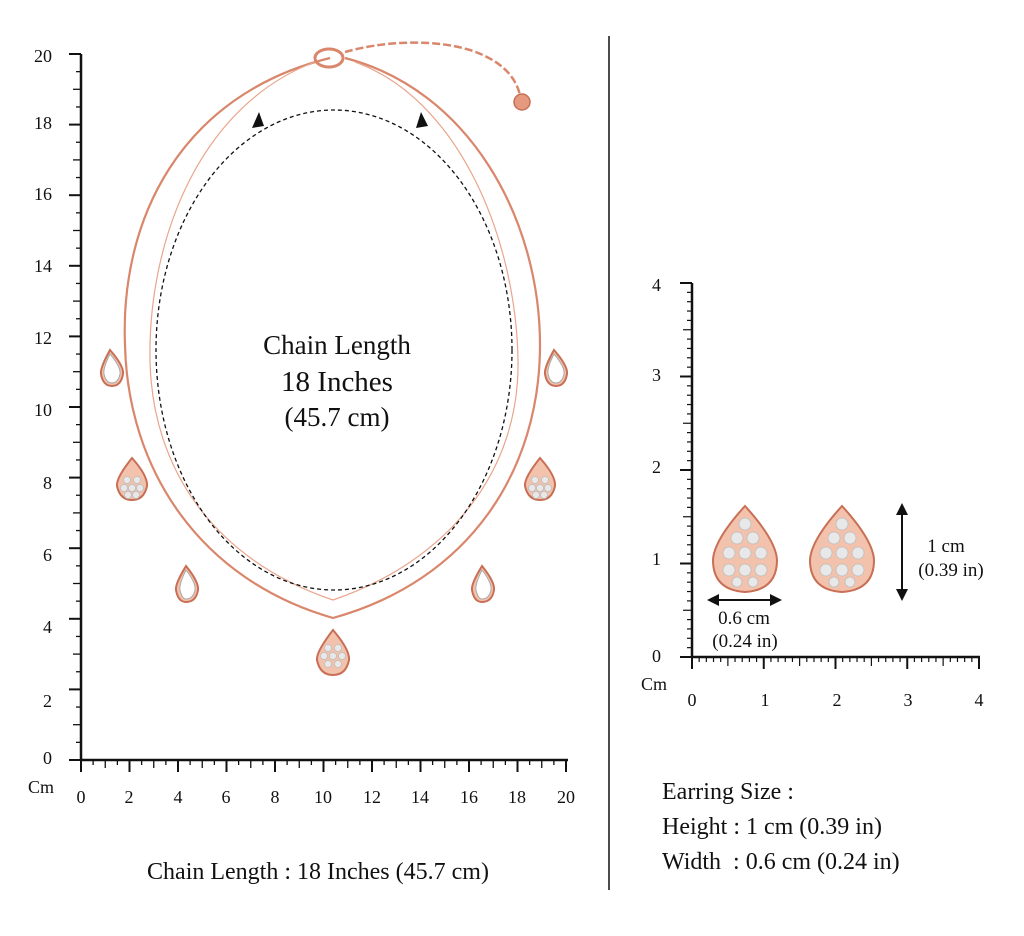 The width and height of the screenshot is (1024, 936). I want to click on x-tick-label: 20, so click(566, 797).